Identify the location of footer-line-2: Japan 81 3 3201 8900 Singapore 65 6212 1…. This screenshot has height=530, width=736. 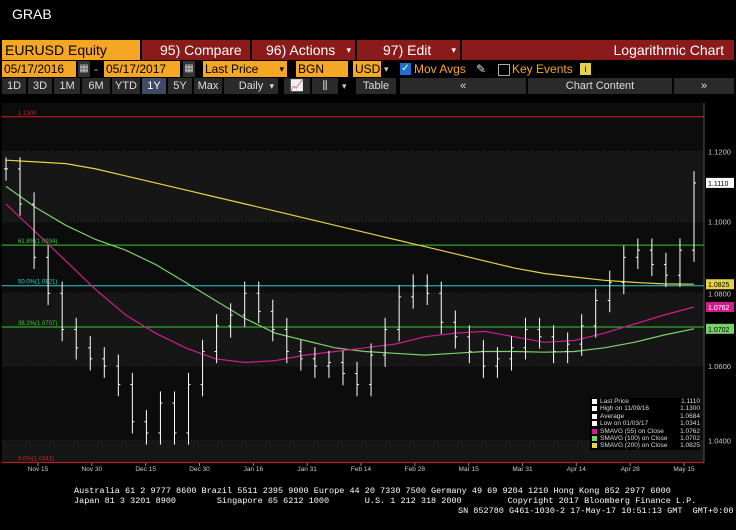
(385, 501).